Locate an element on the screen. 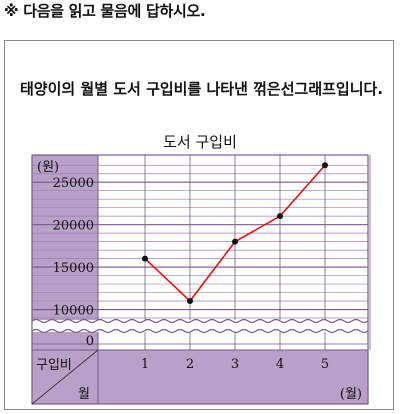 The image size is (400, 414). x-tick-label: 2 is located at coordinates (190, 364).